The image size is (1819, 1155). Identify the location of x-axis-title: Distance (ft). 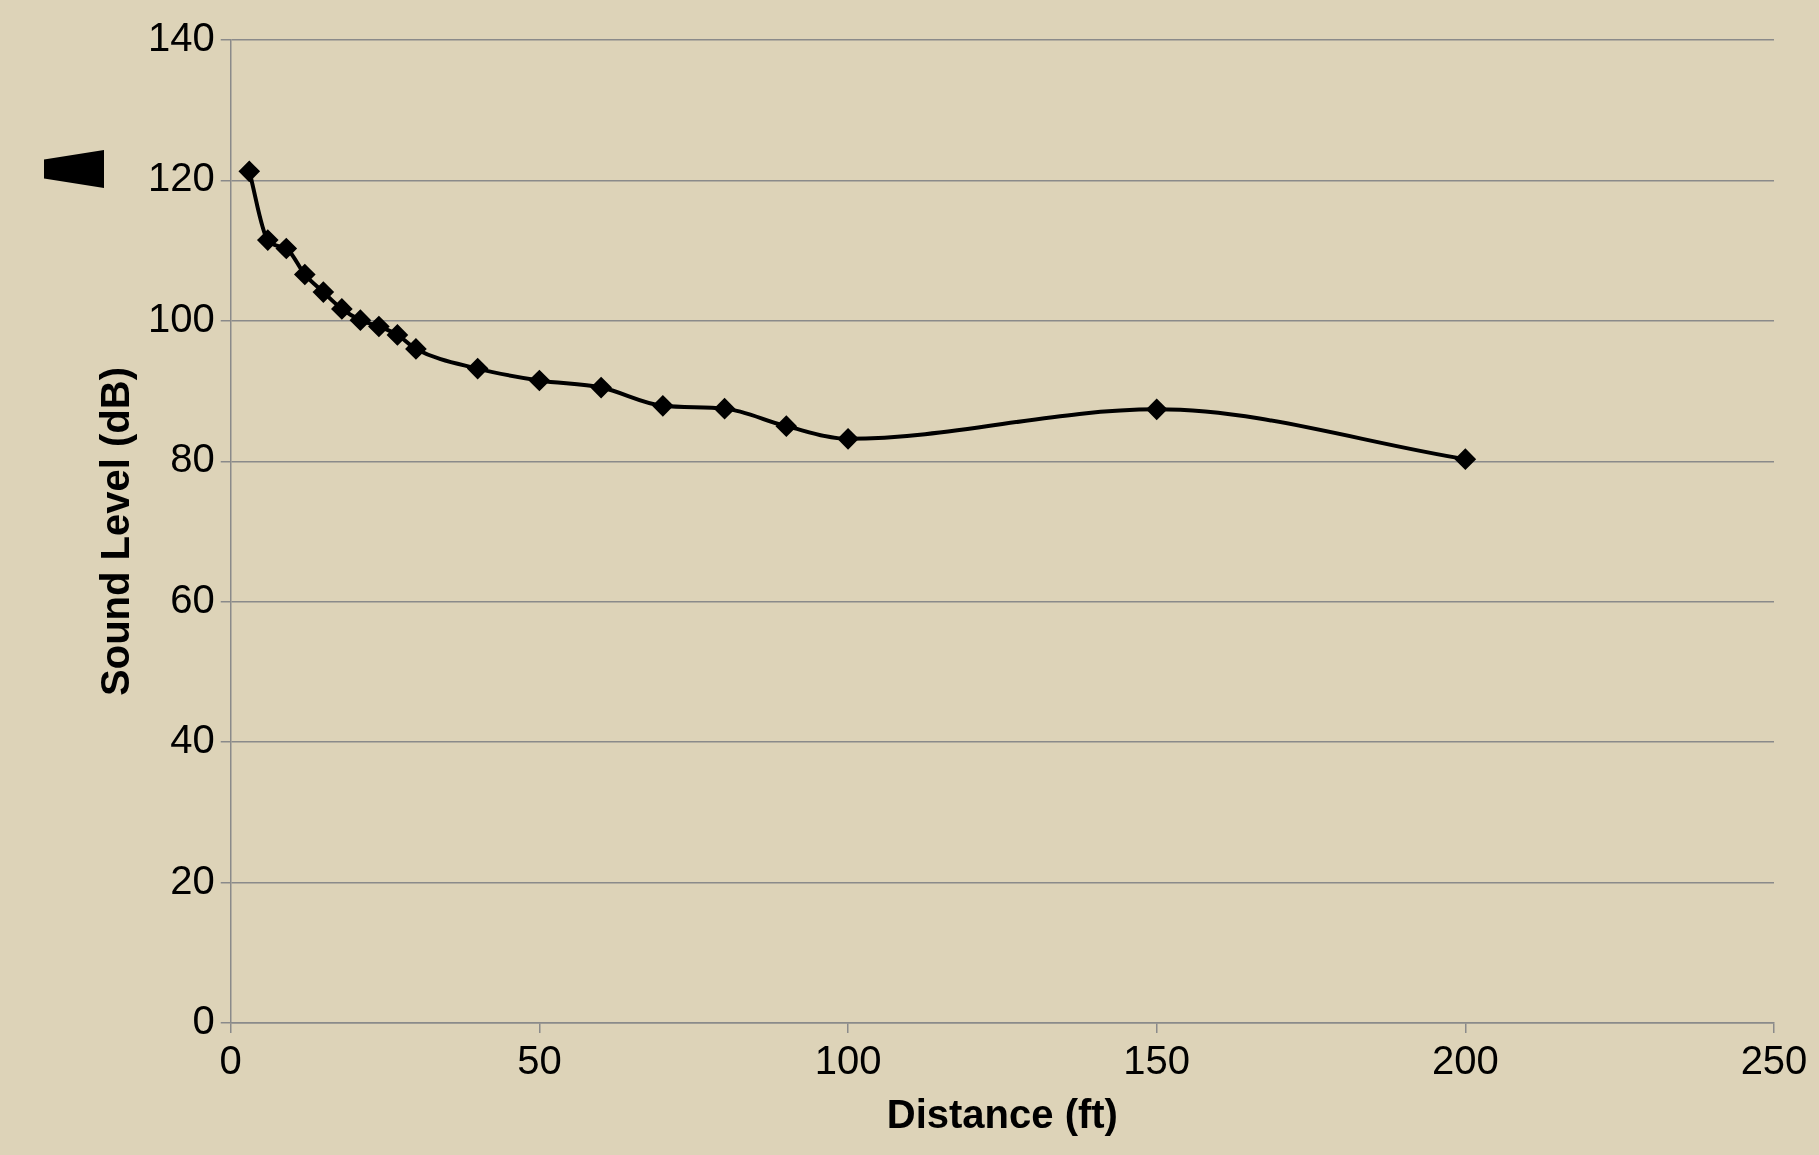
(1002, 1114).